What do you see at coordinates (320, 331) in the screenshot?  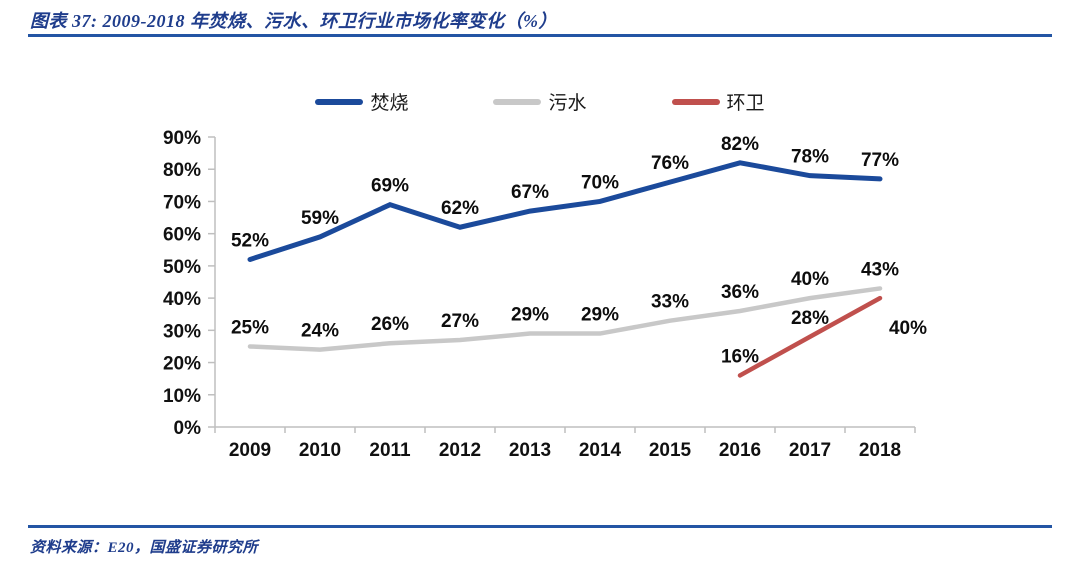 I see `data-label-污水-2010: 24%` at bounding box center [320, 331].